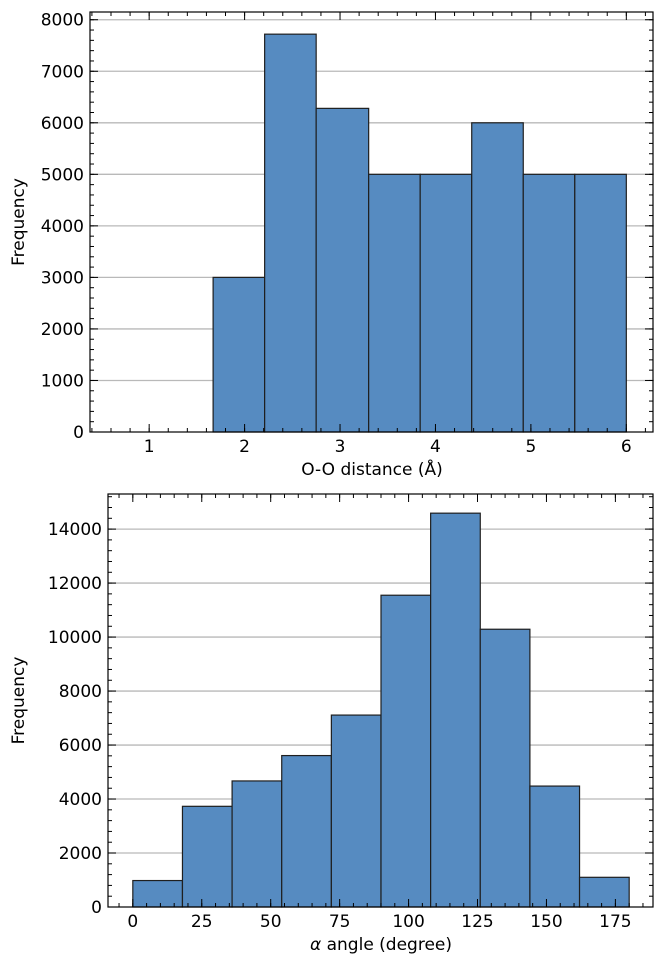 Image resolution: width=654 pixels, height=954 pixels. What do you see at coordinates (315, 944) in the screenshot?
I see `alpha-symbol: α` at bounding box center [315, 944].